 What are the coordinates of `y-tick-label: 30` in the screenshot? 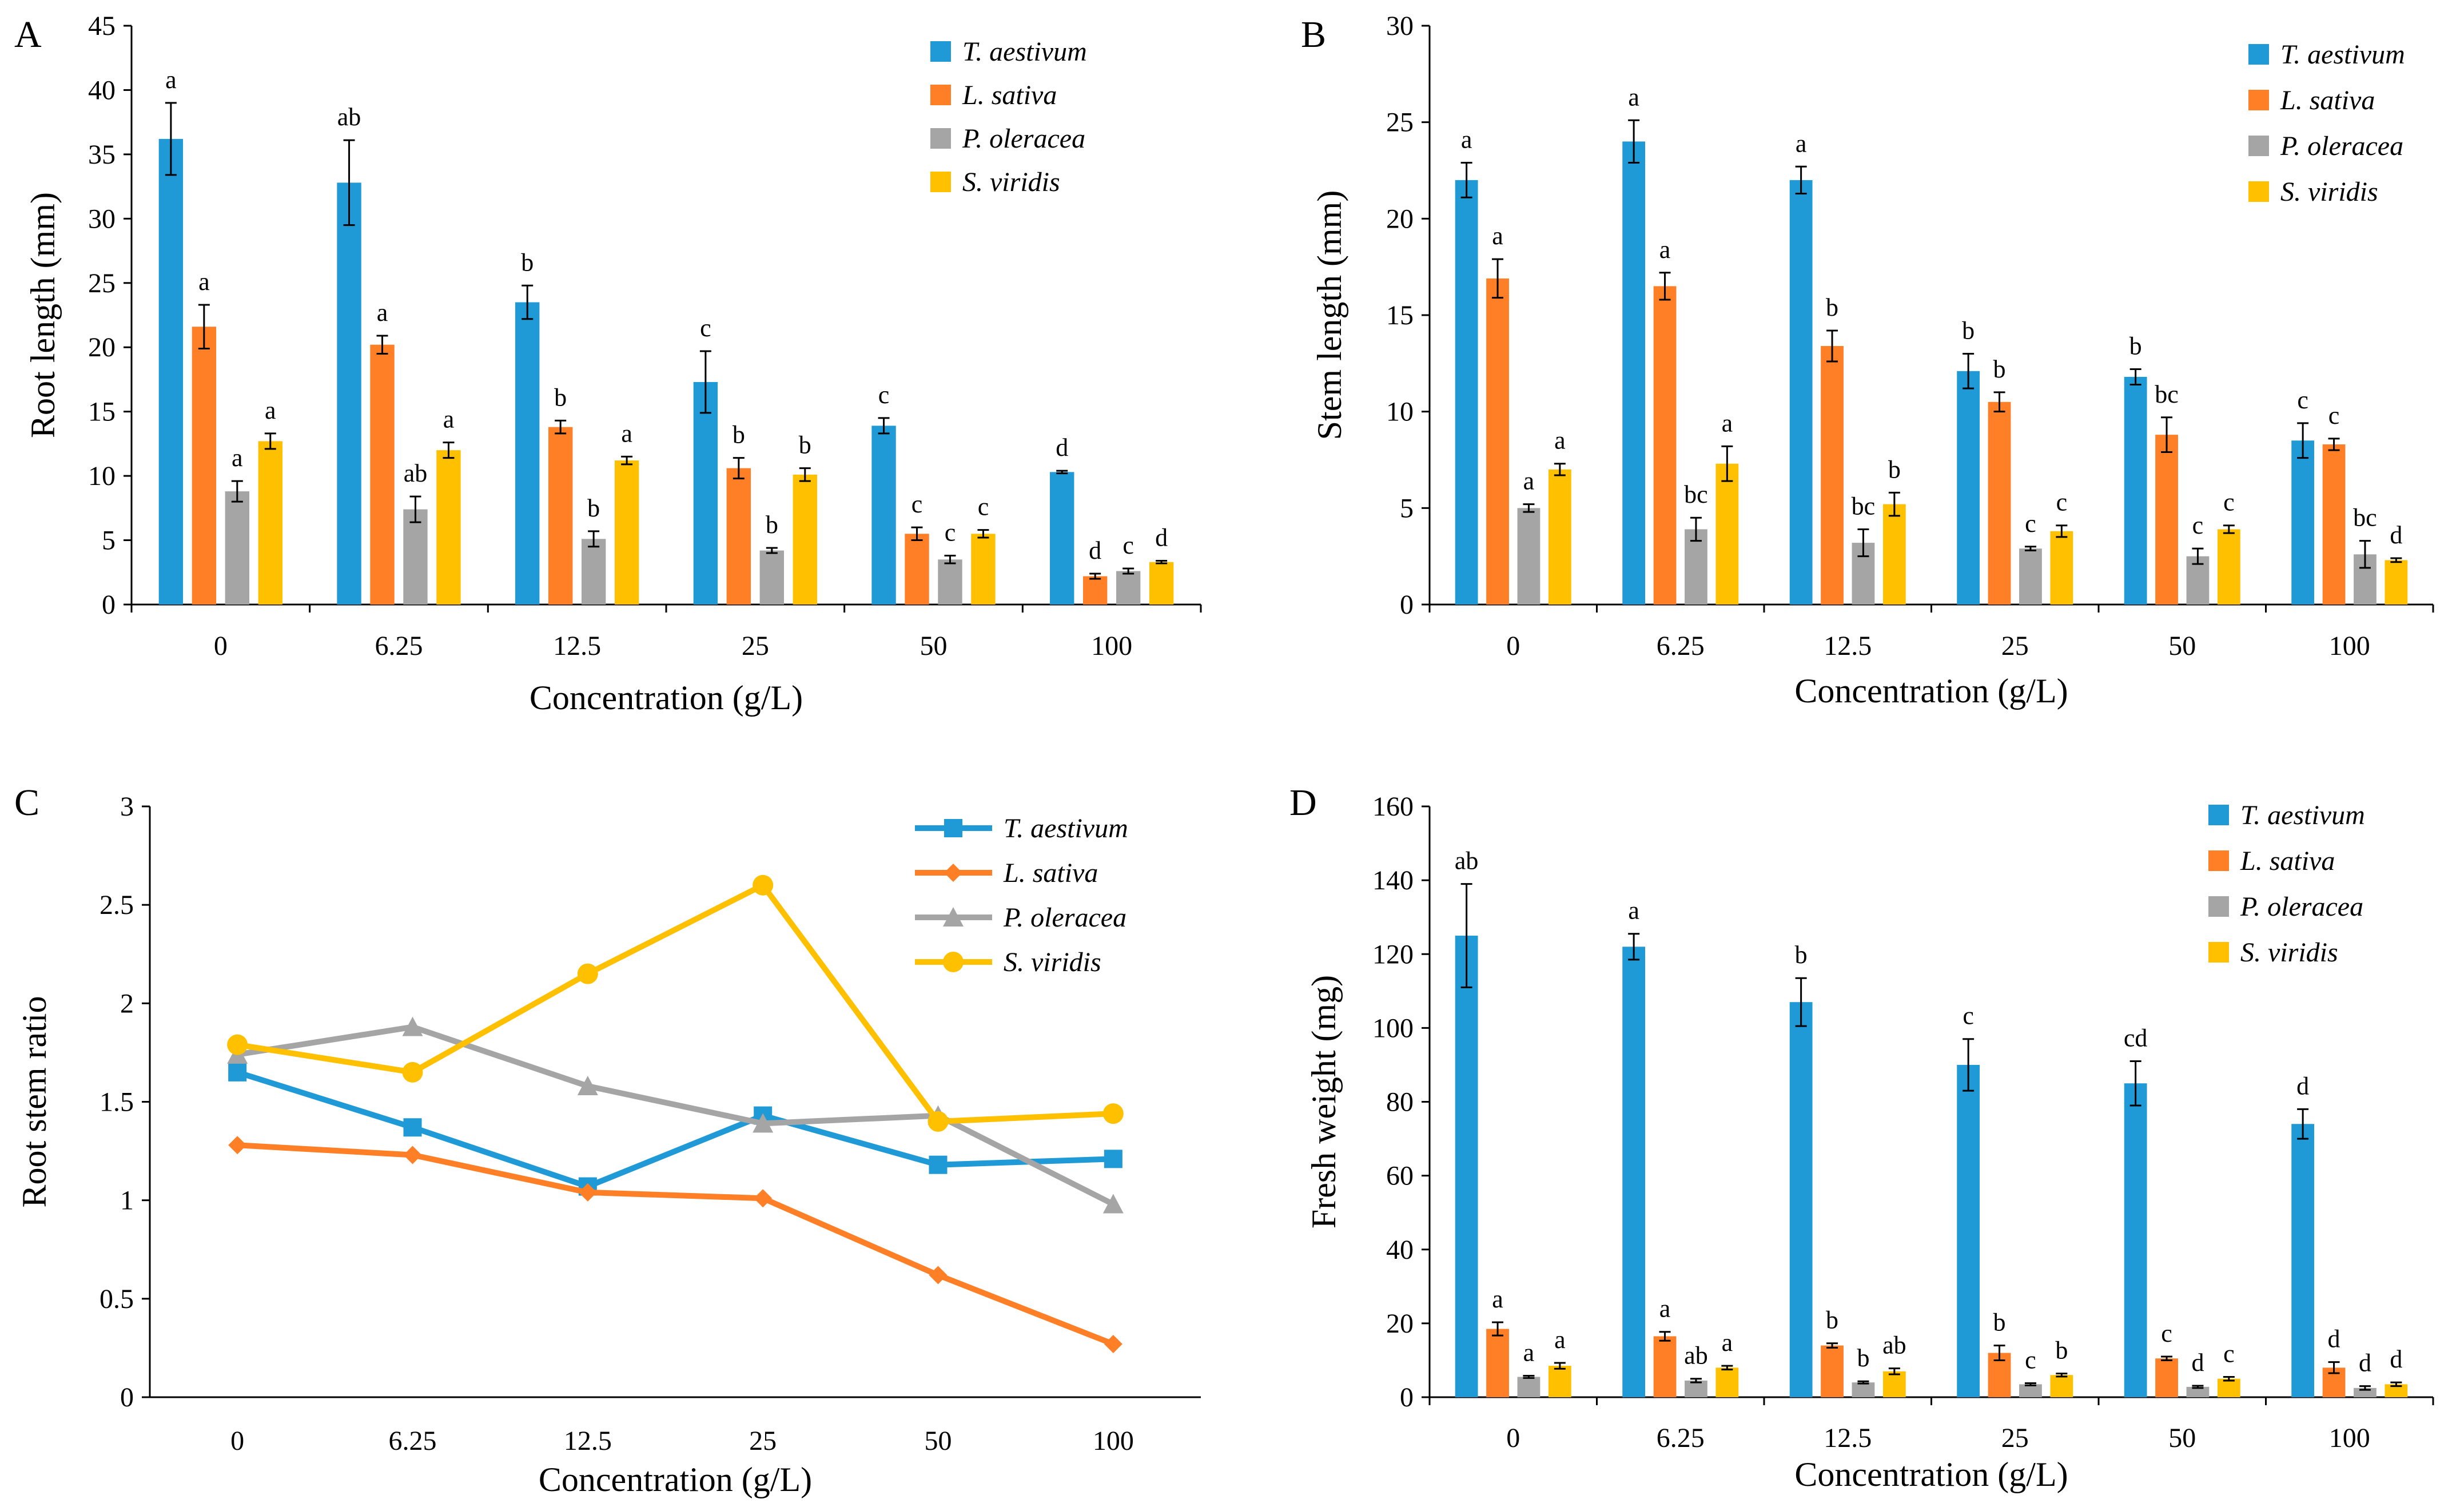 It's located at (102, 219).